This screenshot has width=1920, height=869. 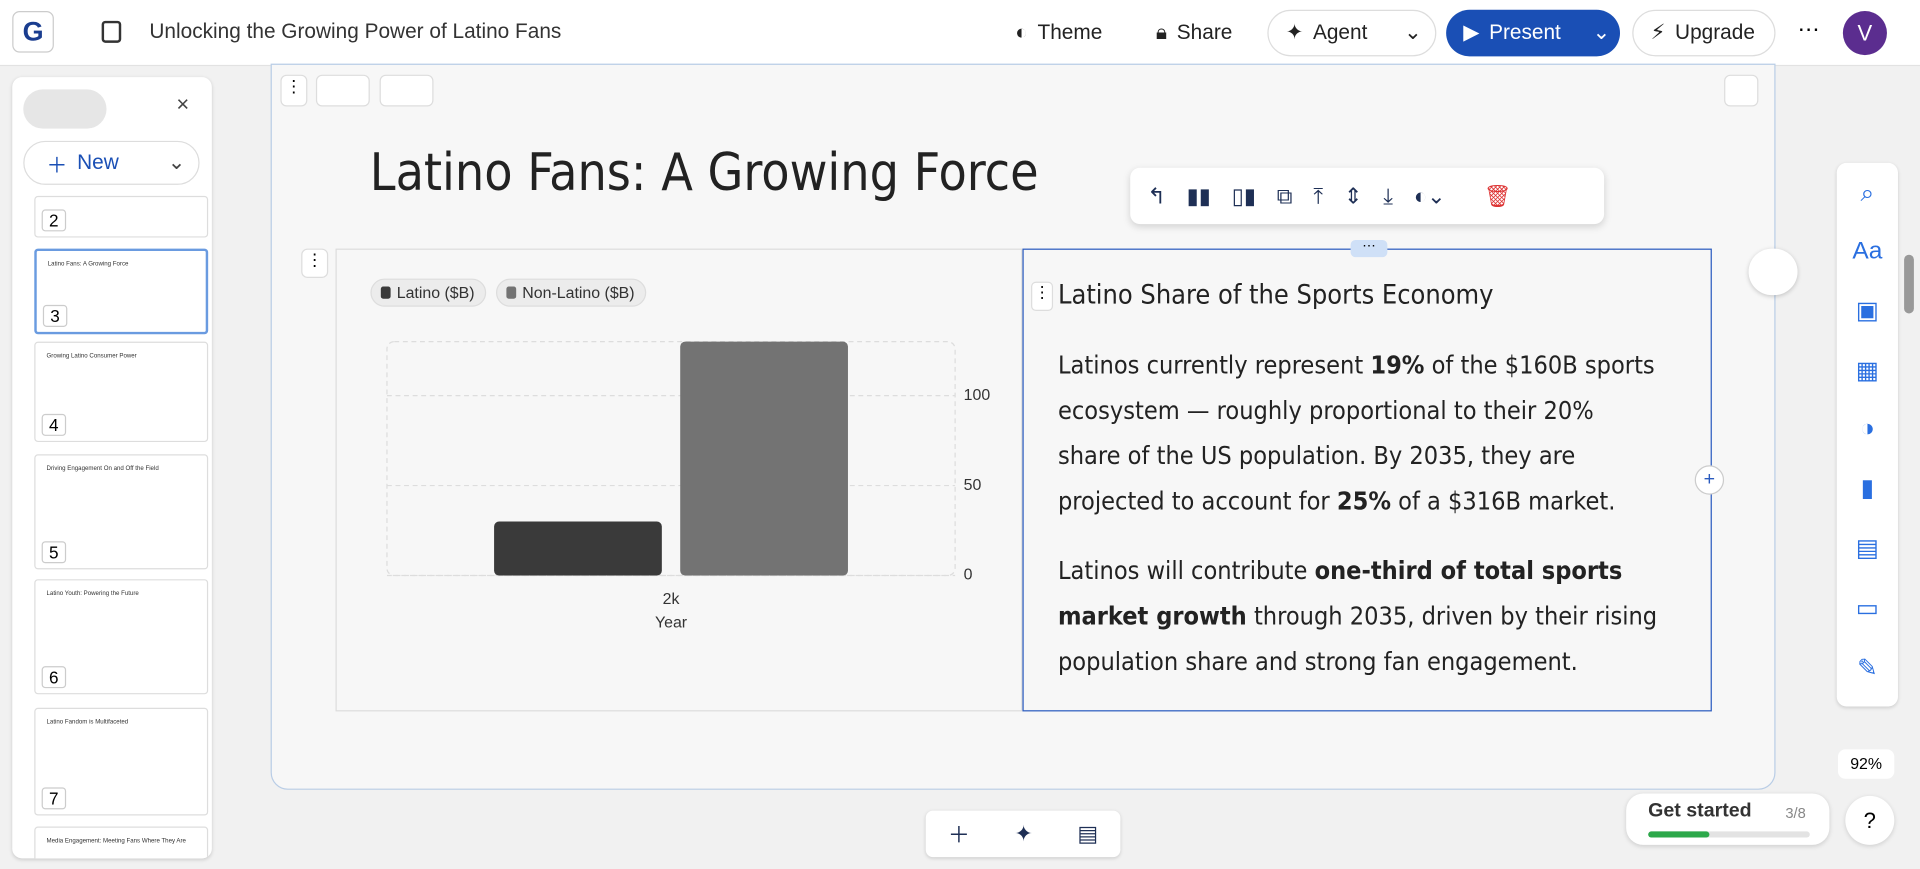 I want to click on insert-rail: ⌕ Aa ▣ ▦ ◑ ▮ ▤ ▭ ✎, so click(x=1867, y=434).